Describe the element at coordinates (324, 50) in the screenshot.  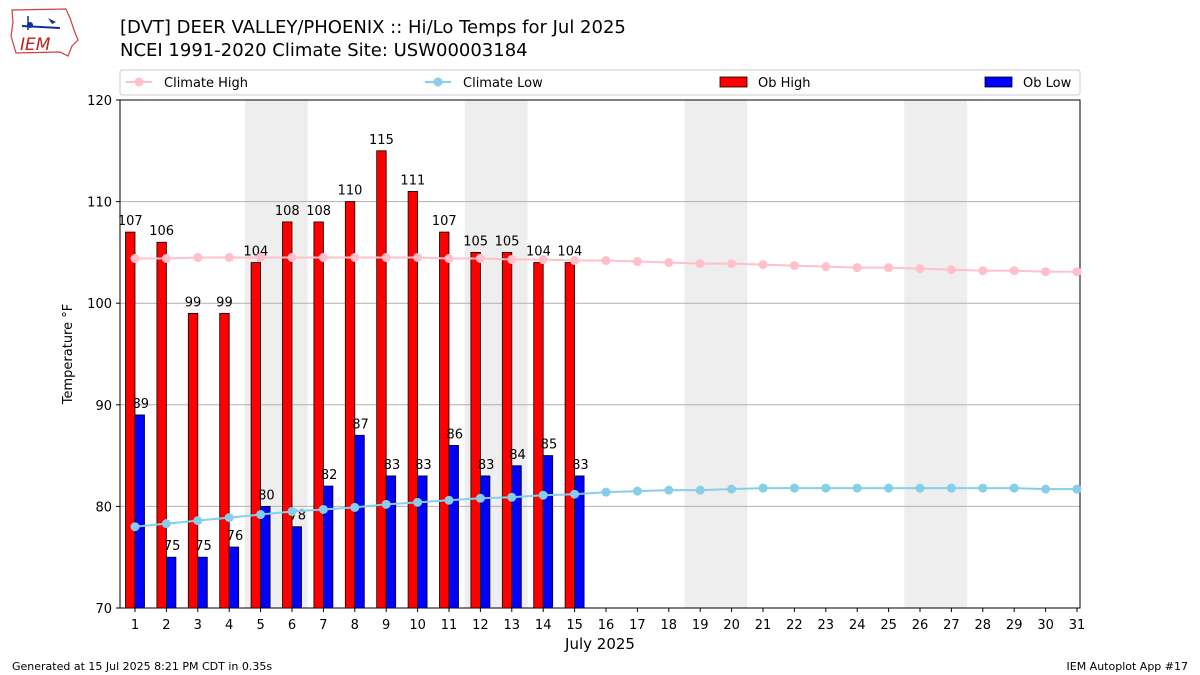
I see `chart-subtitle: NCEI 1991-2020 Climate Site: USW00003184` at that location.